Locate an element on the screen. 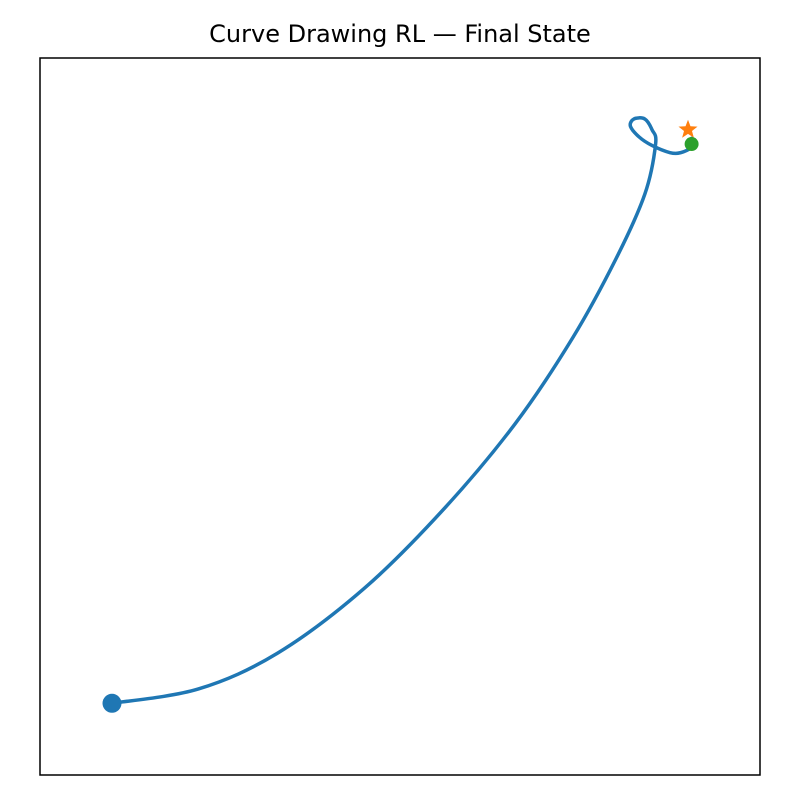 The height and width of the screenshot is (800, 800). chart-title: Curve Drawing RL — Final State is located at coordinates (400, 34).